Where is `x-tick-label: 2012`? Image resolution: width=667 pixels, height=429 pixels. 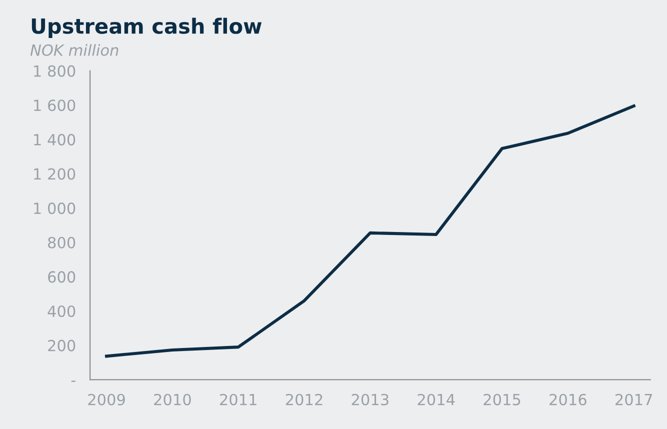
x-tick-label: 2012 is located at coordinates (304, 400).